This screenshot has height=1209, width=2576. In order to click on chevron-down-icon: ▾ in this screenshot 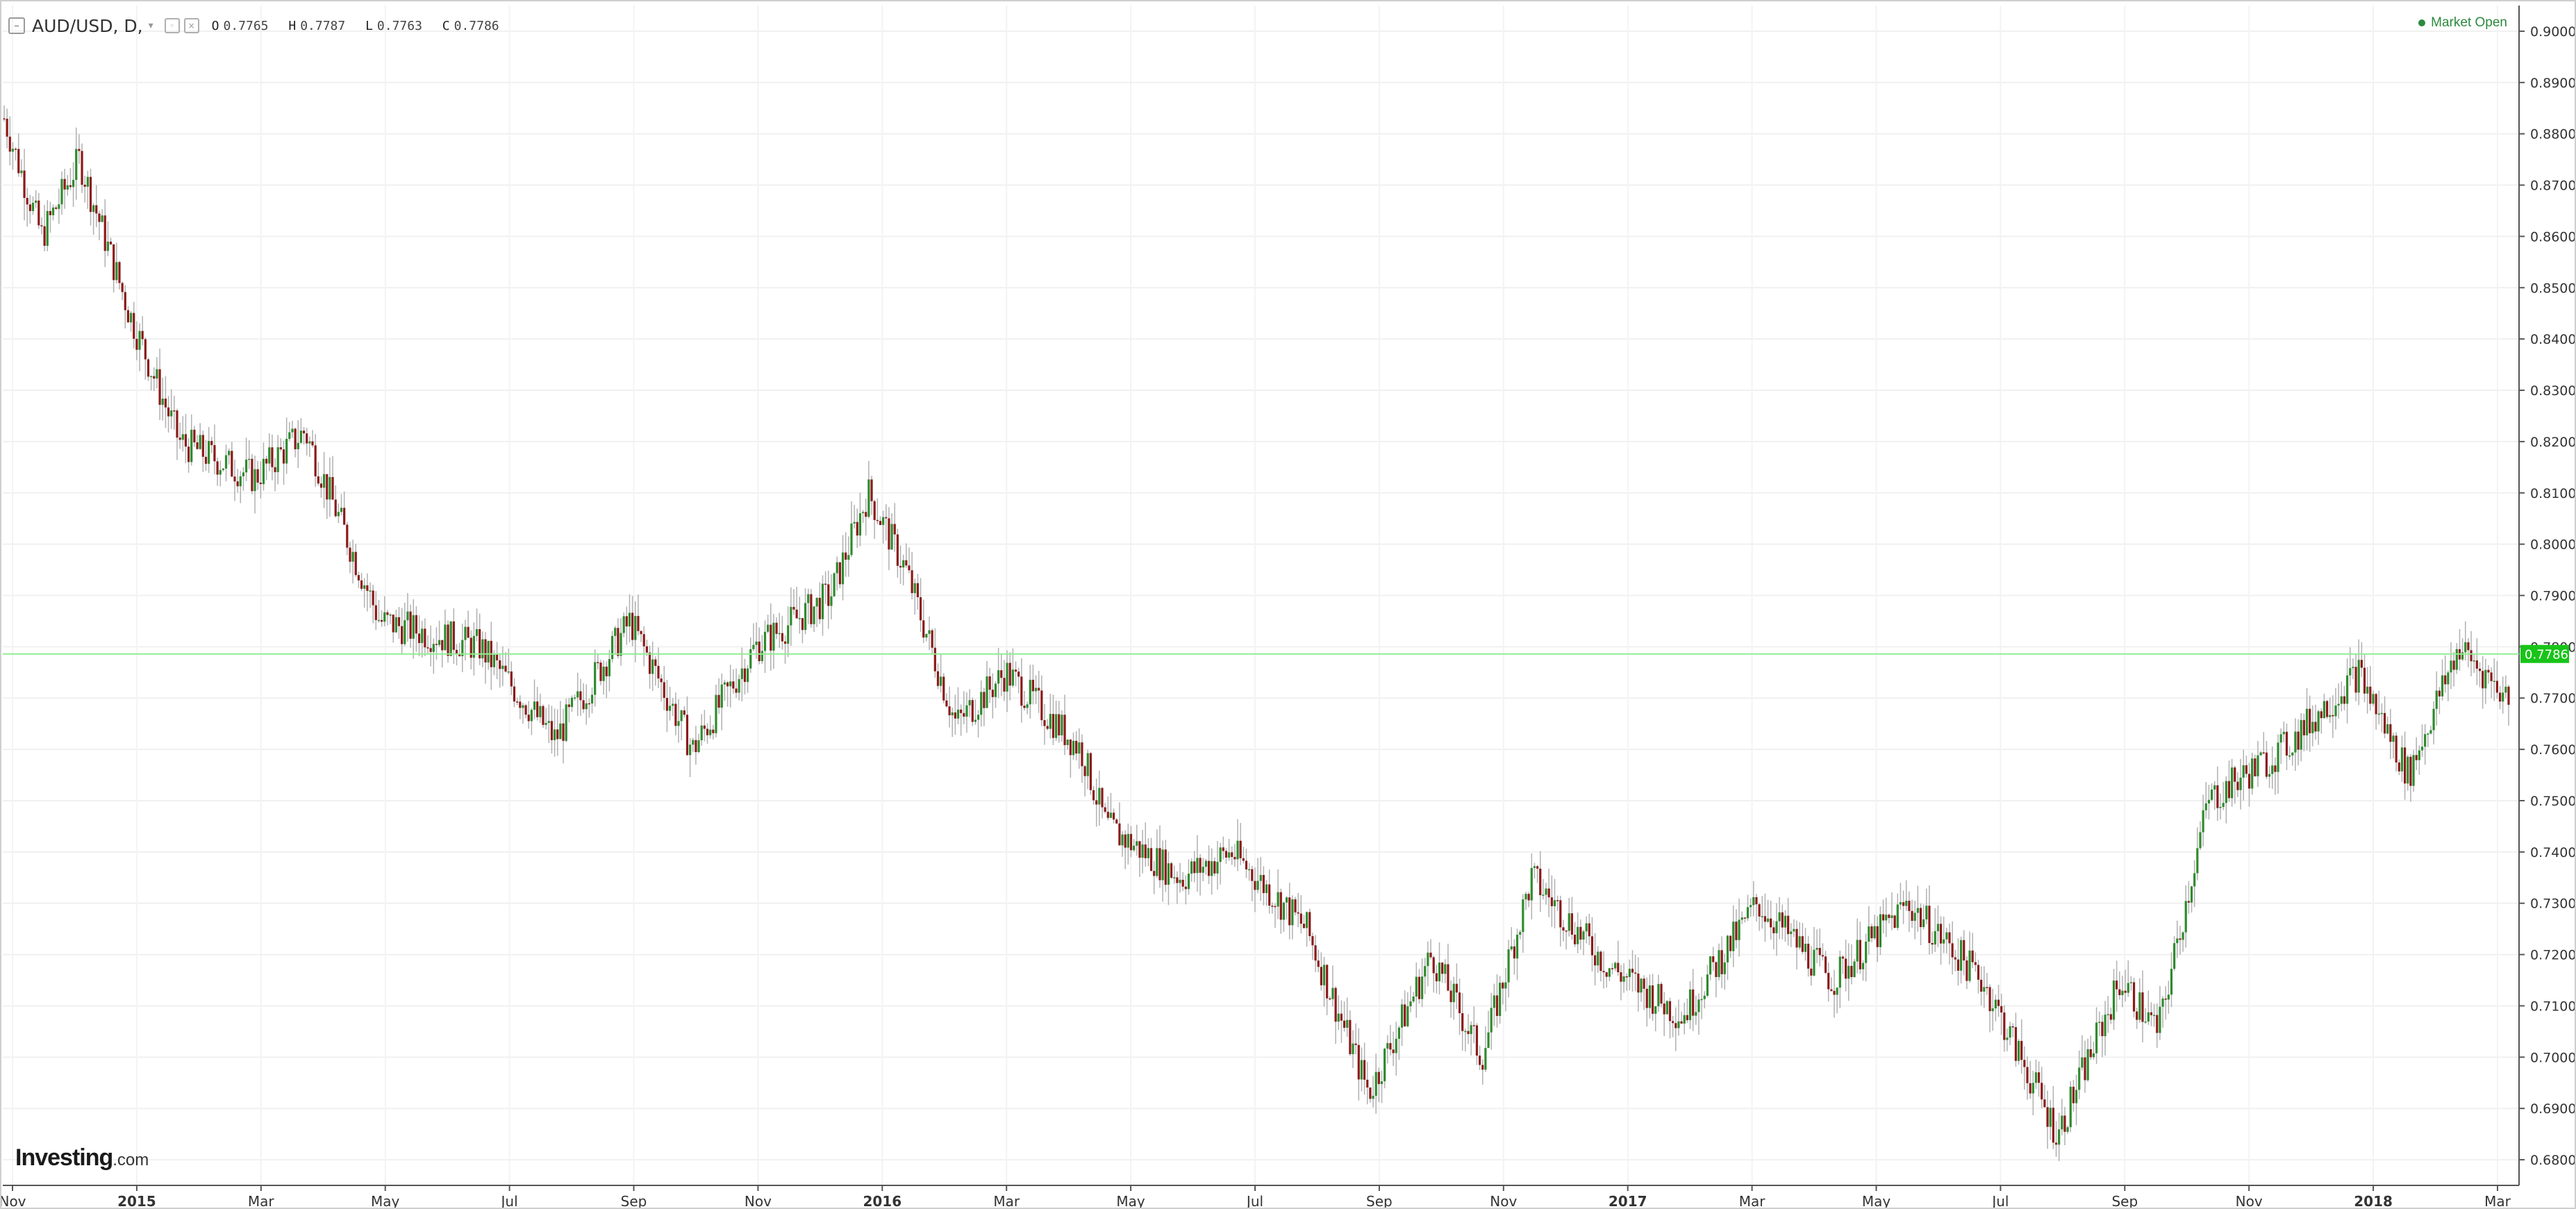, I will do `click(150, 25)`.